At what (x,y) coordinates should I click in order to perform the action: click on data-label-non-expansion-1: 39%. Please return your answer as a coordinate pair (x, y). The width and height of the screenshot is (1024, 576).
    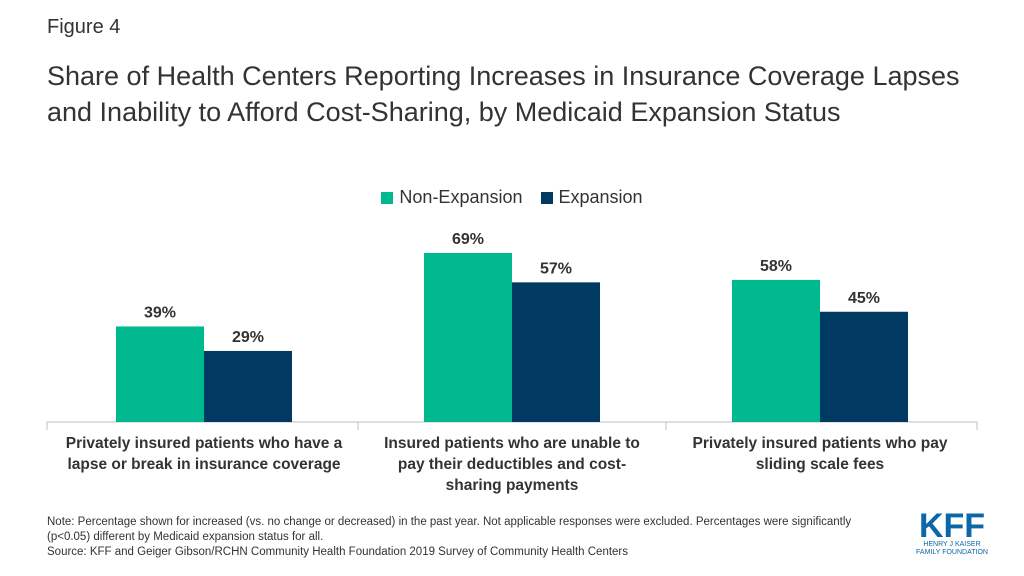
    Looking at the image, I should click on (160, 312).